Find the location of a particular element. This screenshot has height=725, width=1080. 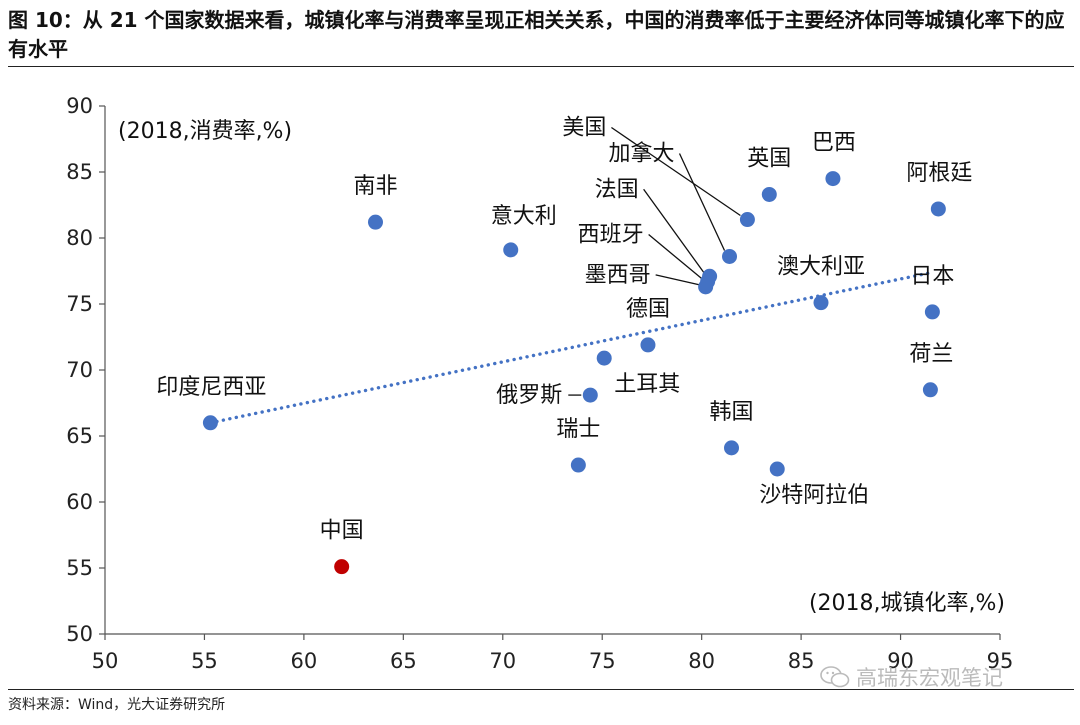

y-tick-label: 85 is located at coordinates (79, 172).